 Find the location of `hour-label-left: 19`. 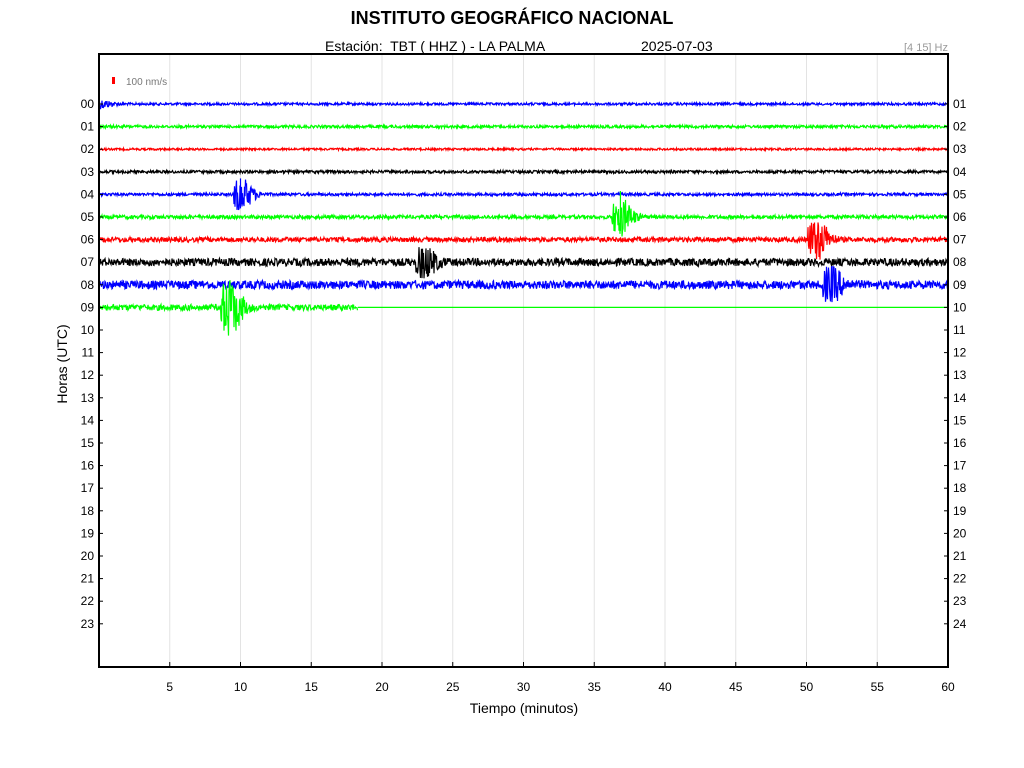

hour-label-left: 19 is located at coordinates (88, 533).